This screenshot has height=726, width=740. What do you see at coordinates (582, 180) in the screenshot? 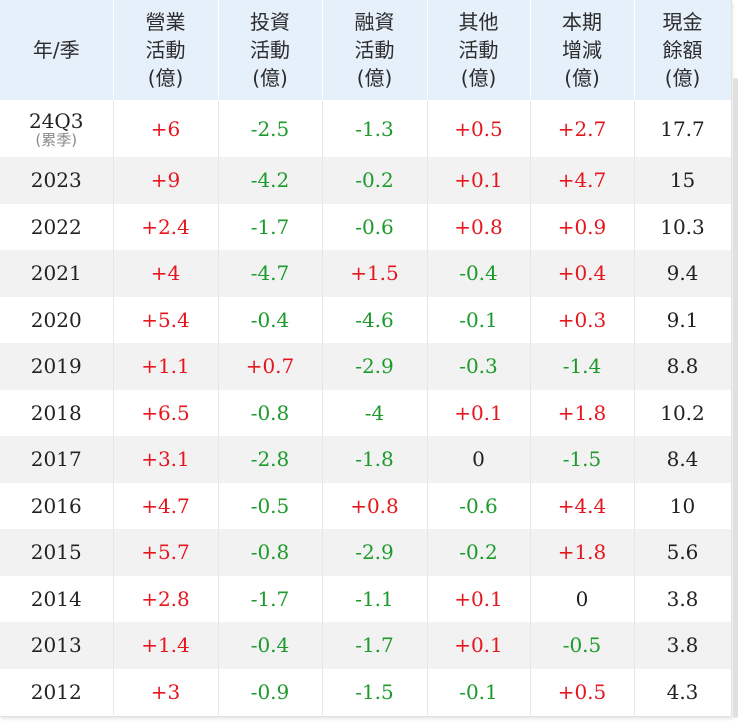
I see `net-change-cell: +4.7` at bounding box center [582, 180].